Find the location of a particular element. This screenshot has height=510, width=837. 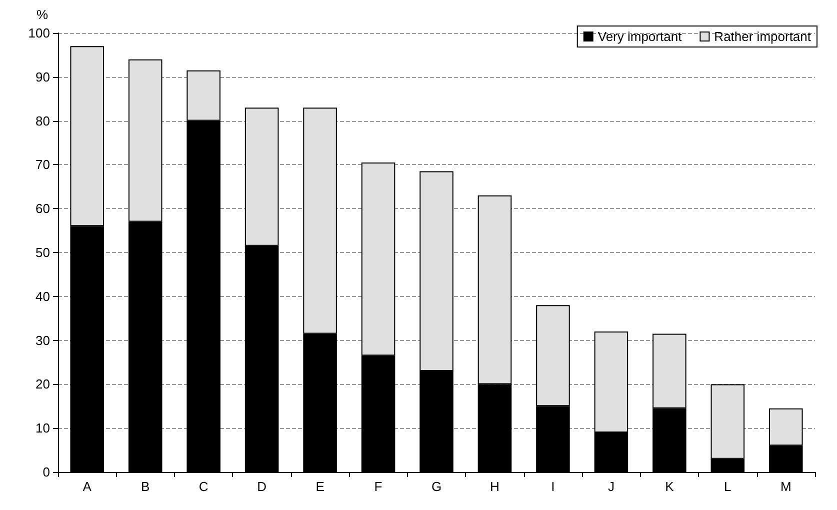

x-tick-label: M is located at coordinates (786, 486).